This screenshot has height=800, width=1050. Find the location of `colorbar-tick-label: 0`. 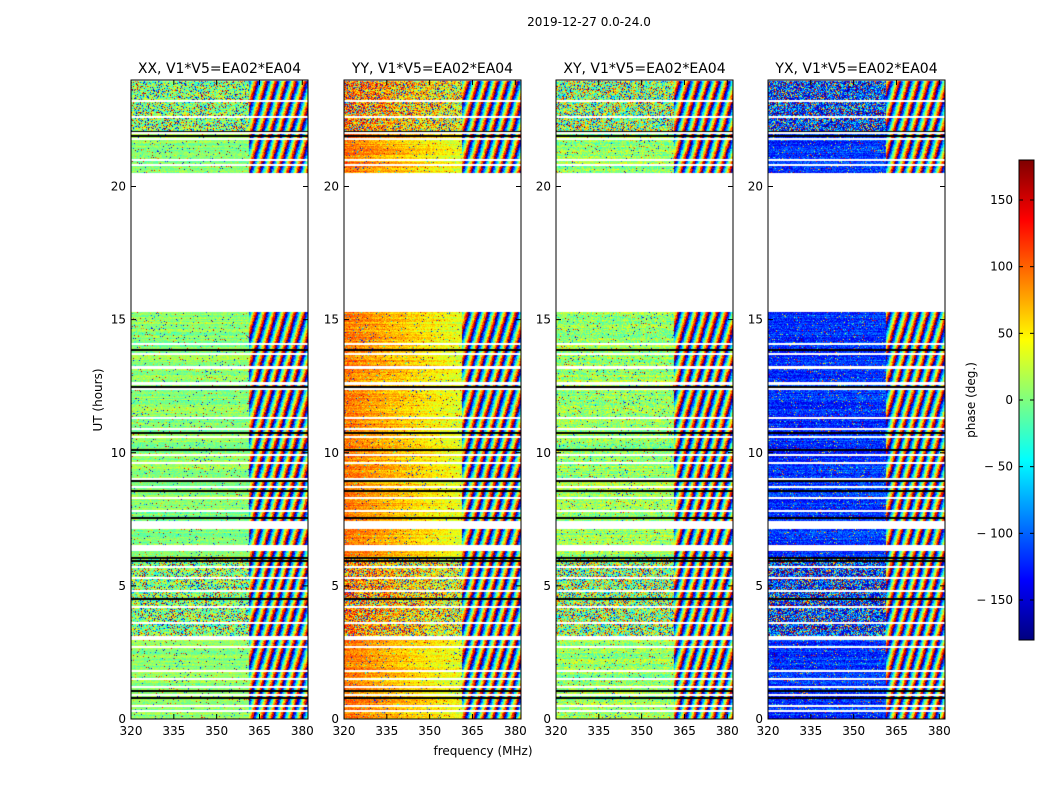

colorbar-tick-label: 0 is located at coordinates (1009, 400).